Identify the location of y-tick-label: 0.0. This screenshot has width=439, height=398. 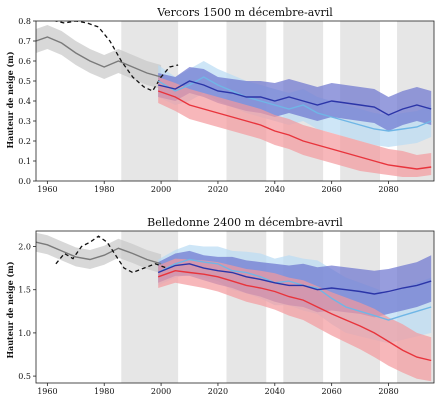
(24, 181).